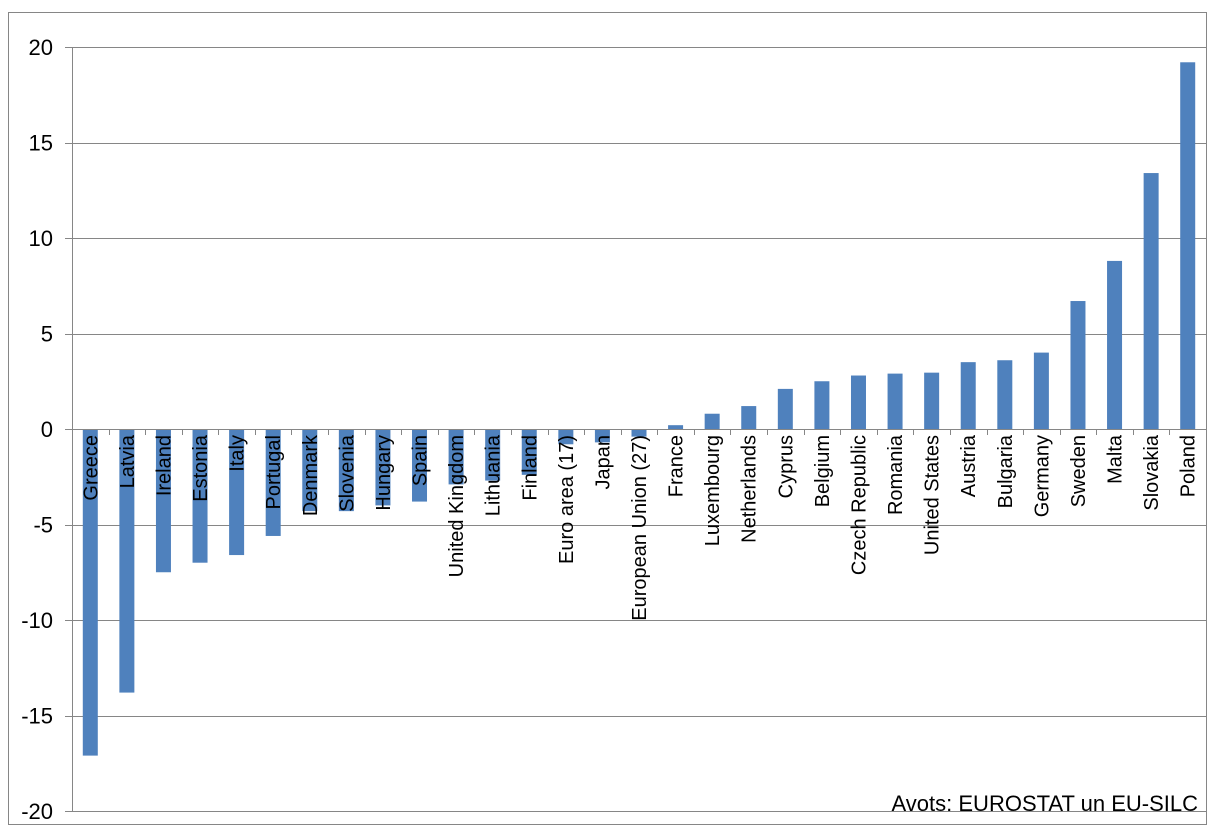 The width and height of the screenshot is (1208, 832). I want to click on y-tick-label: 5, so click(47, 334).